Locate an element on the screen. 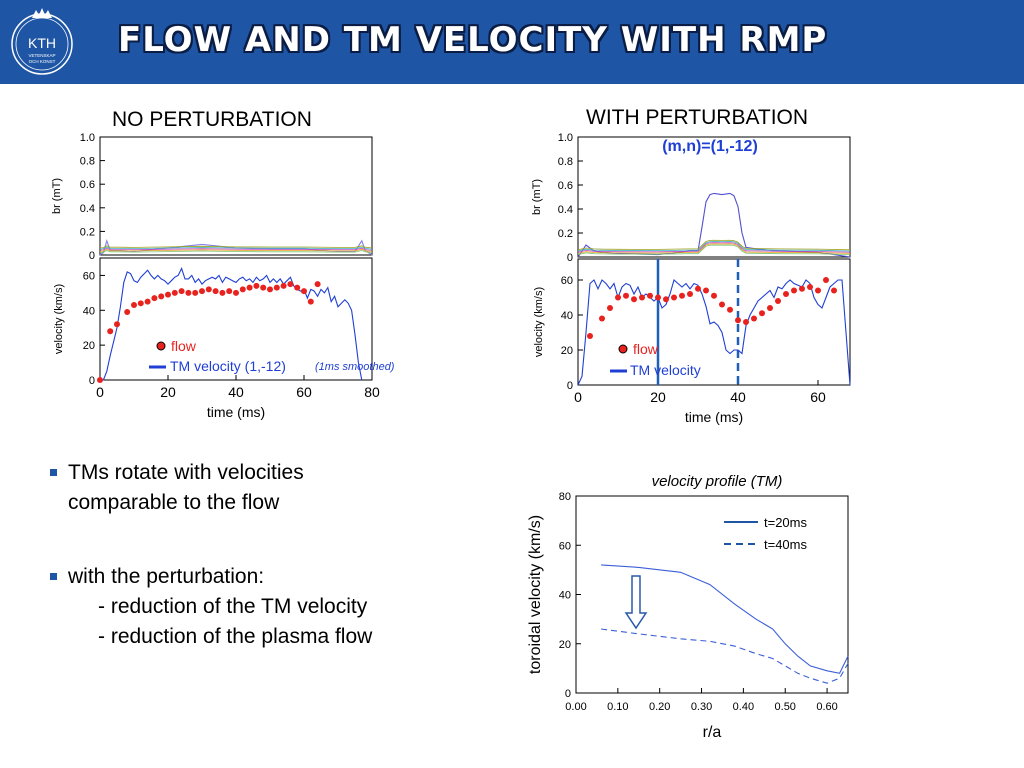 The width and height of the screenshot is (1024, 768). bullet-text: TMs rotate with velocities is located at coordinates (186, 472).